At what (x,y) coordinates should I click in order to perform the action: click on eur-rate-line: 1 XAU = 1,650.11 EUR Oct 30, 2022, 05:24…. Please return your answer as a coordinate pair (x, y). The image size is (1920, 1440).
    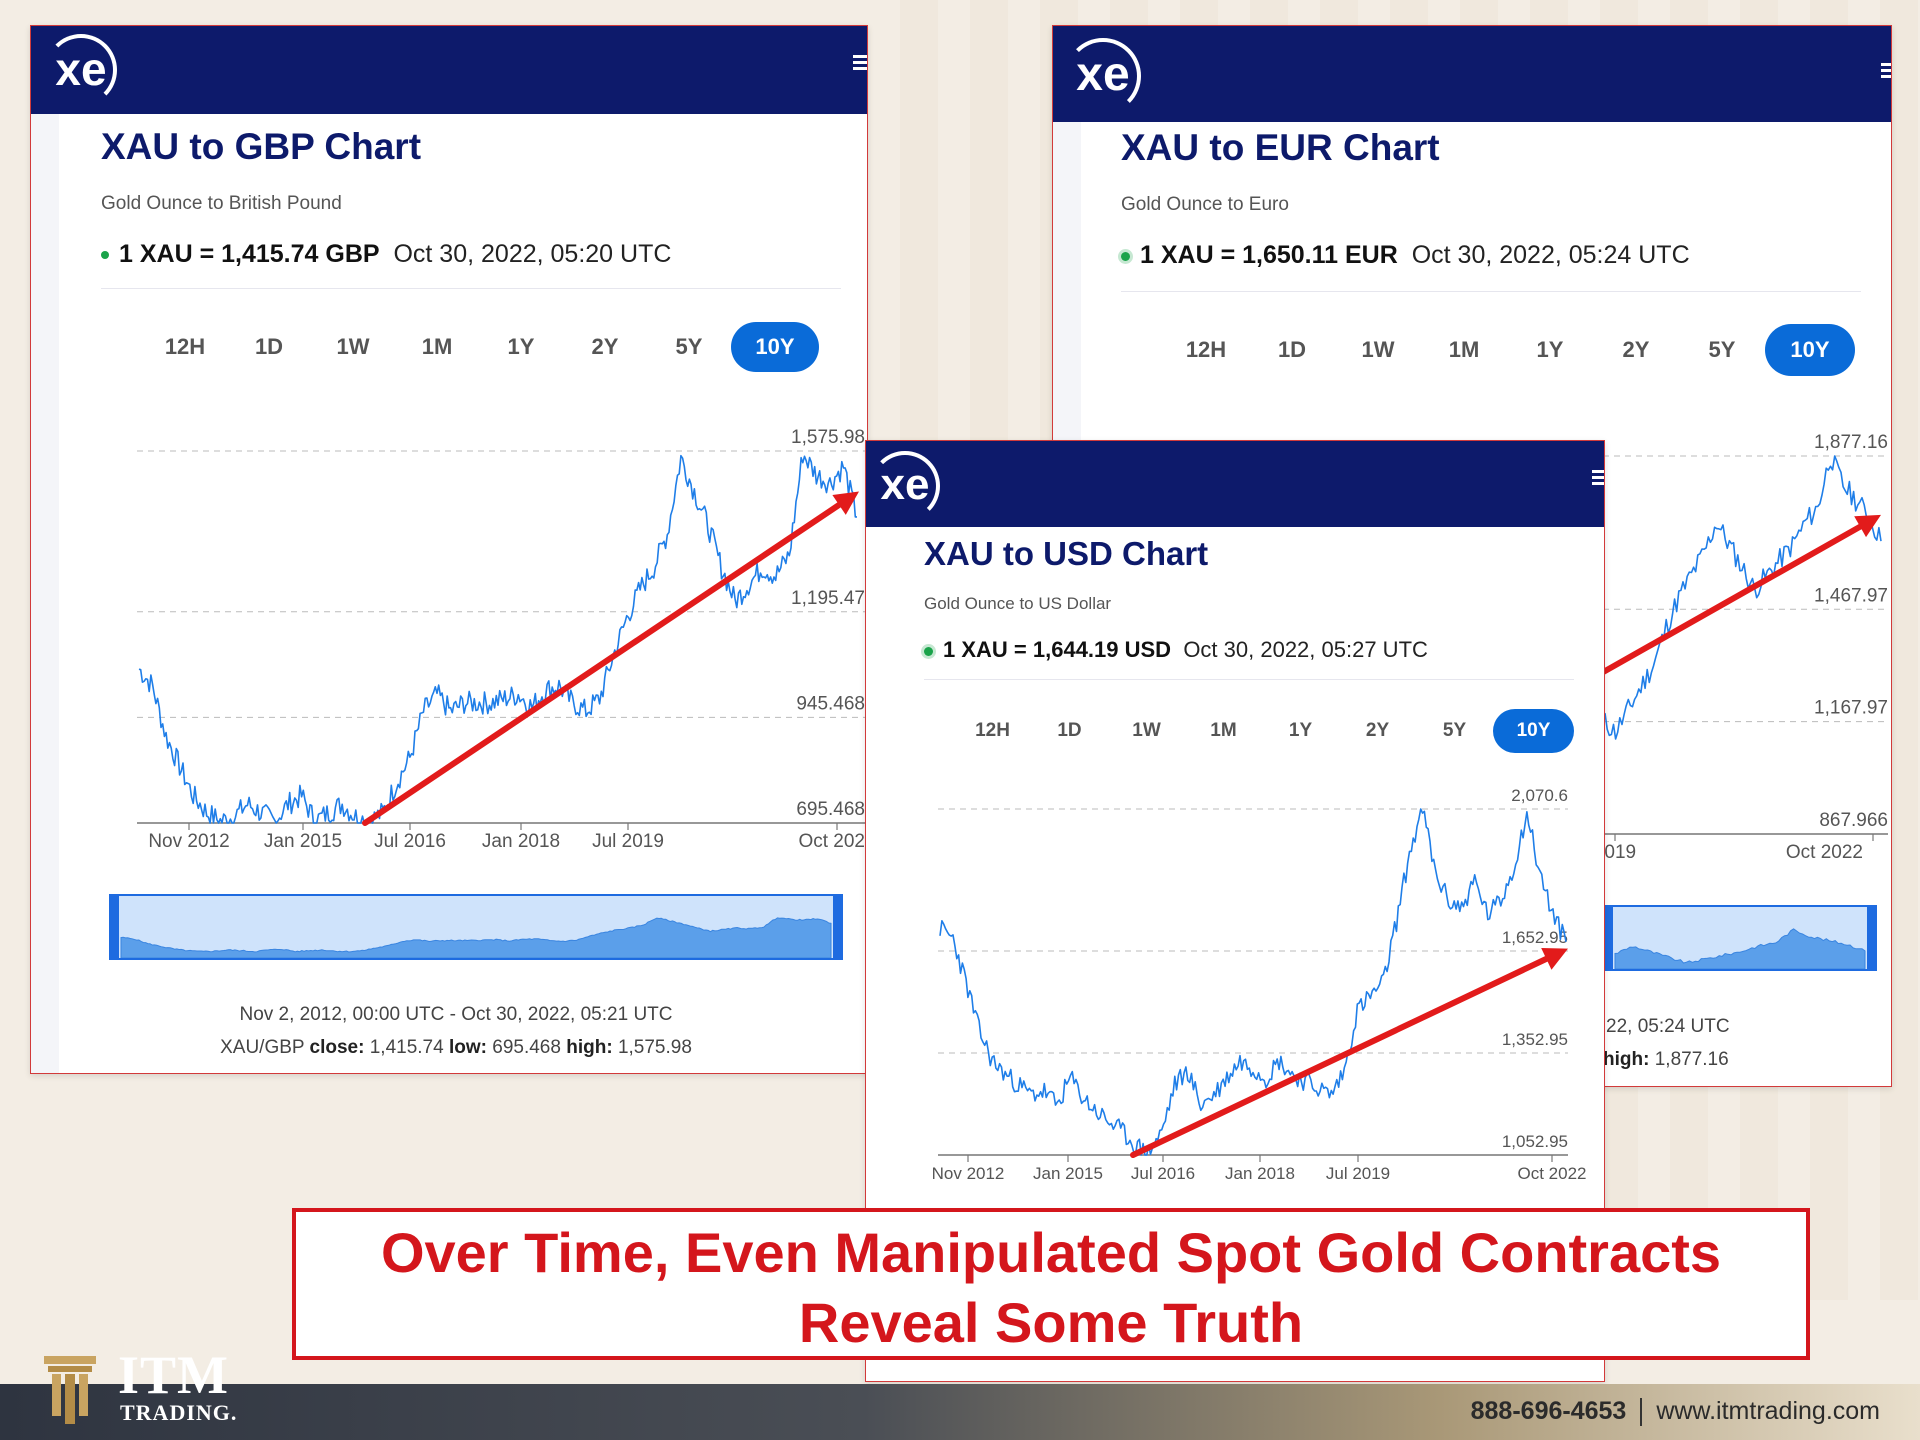
    Looking at the image, I should click on (1405, 255).